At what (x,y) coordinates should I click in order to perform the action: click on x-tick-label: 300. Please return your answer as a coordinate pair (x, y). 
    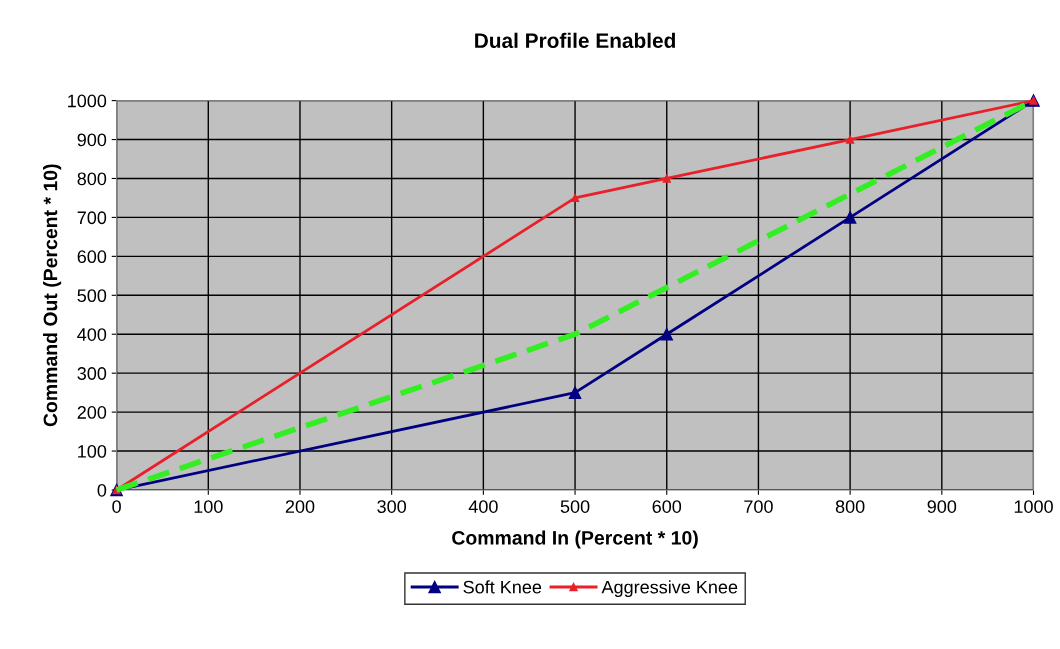
    Looking at the image, I should click on (392, 506).